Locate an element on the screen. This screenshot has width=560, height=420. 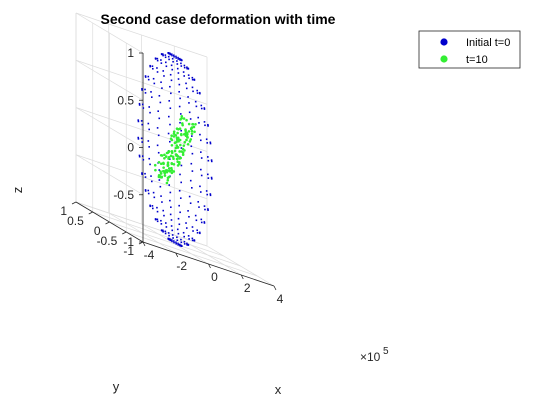
grid-wallx-z is located at coordinates (109, 127).